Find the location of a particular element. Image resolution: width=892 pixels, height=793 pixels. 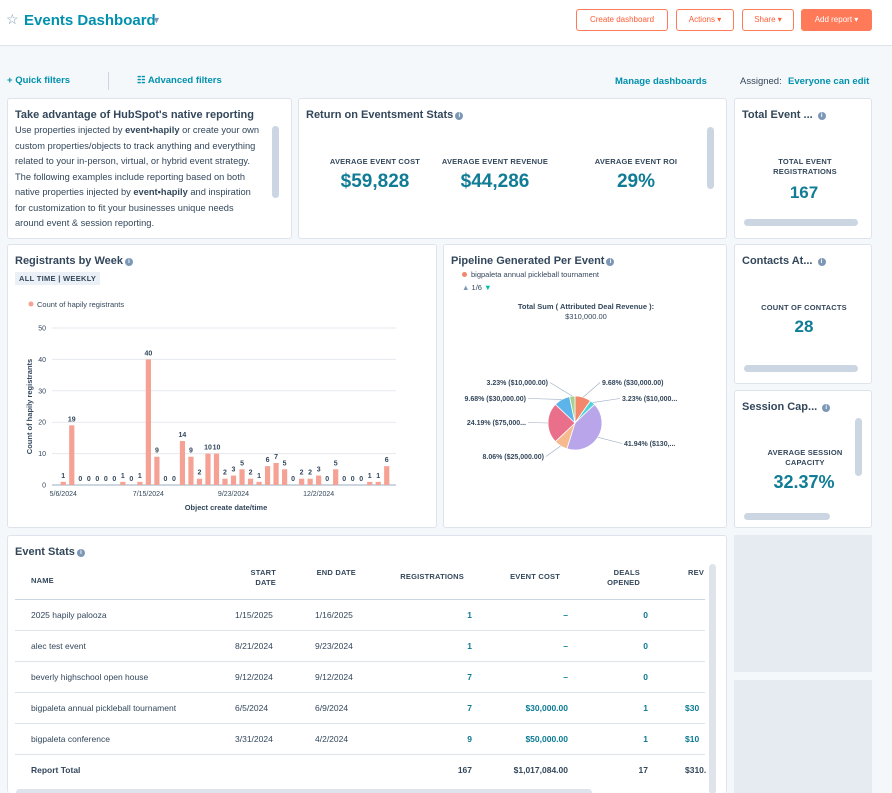

dashboard-title: Events Dashboard is located at coordinates (90, 20).